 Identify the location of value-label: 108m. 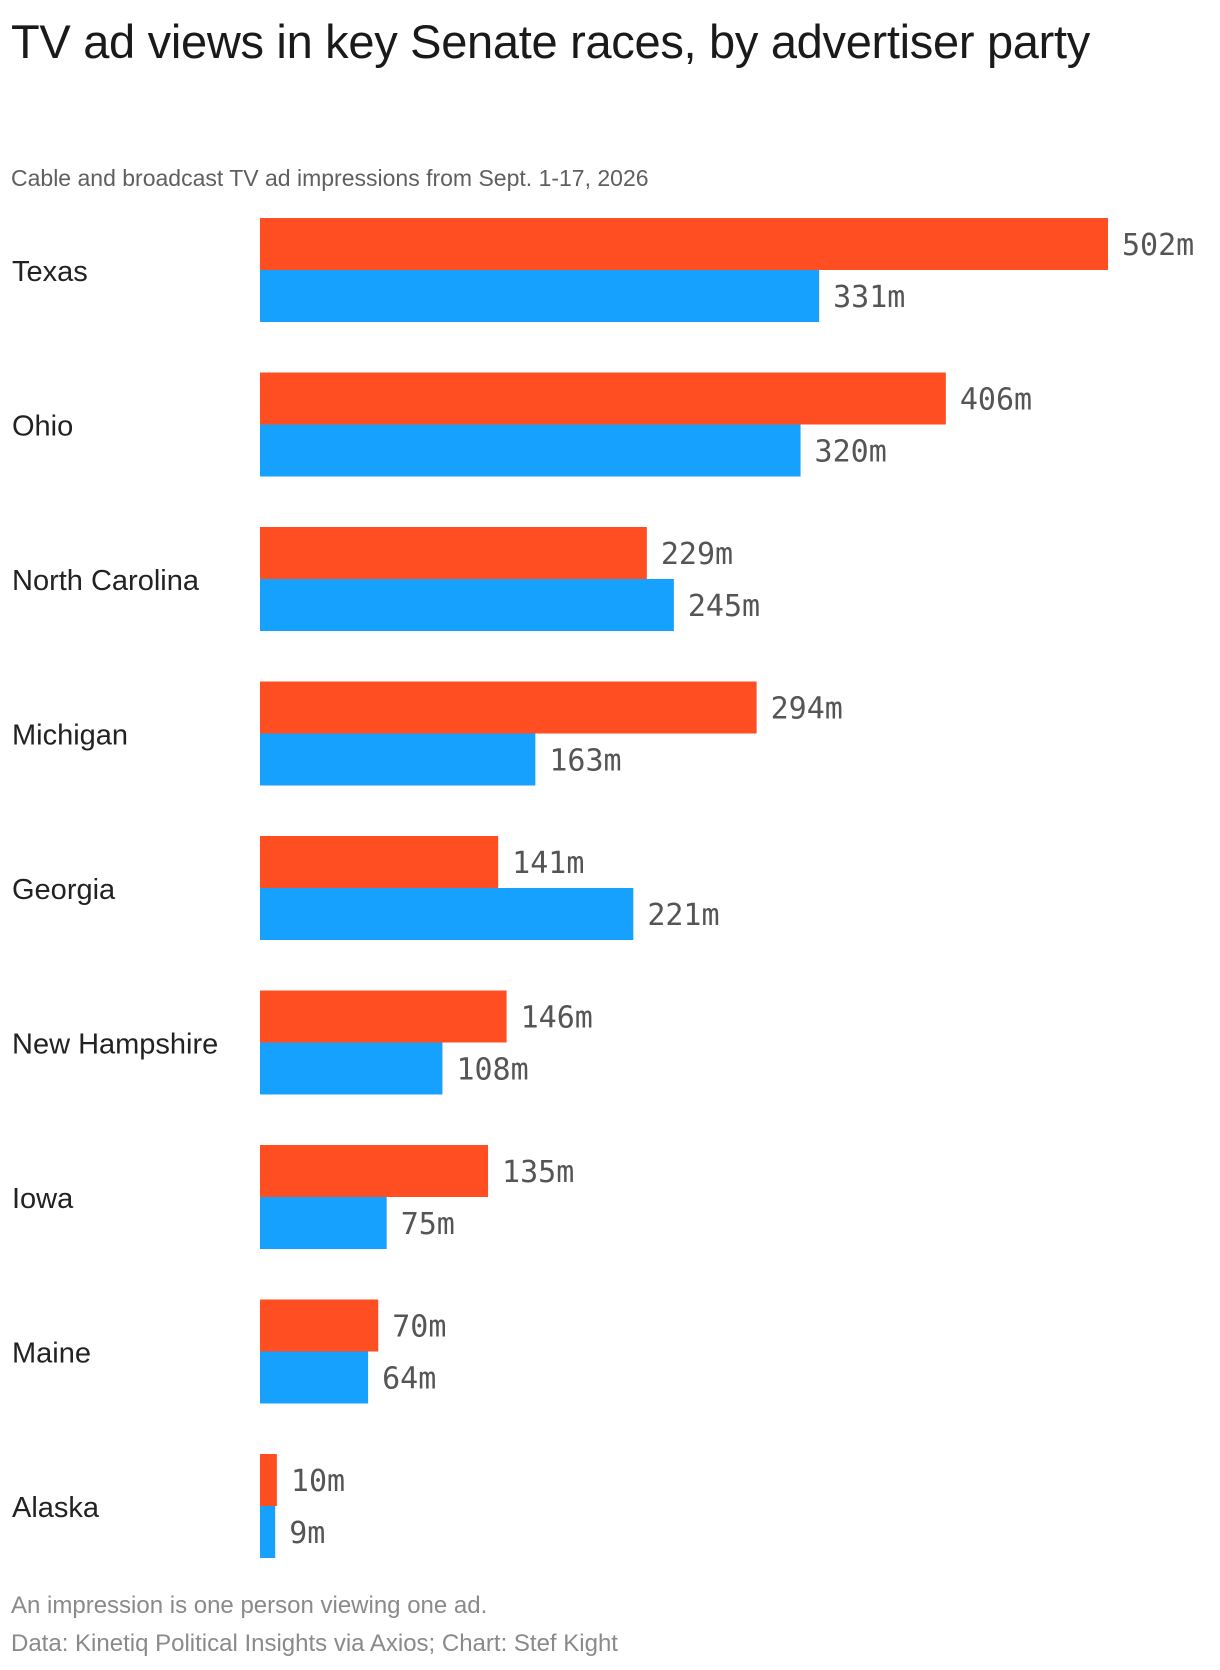
(492, 1070).